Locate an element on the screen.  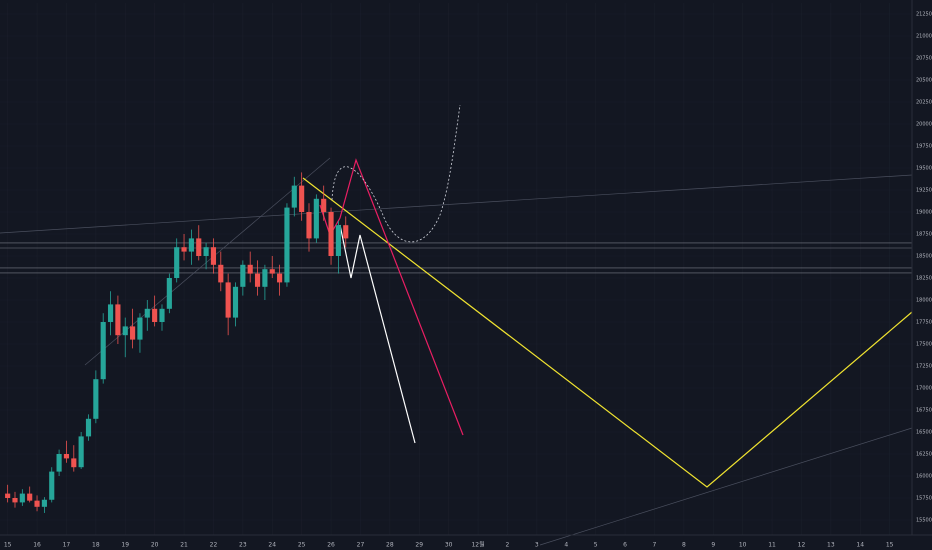
x-tick-label: 25 is located at coordinates (302, 545).